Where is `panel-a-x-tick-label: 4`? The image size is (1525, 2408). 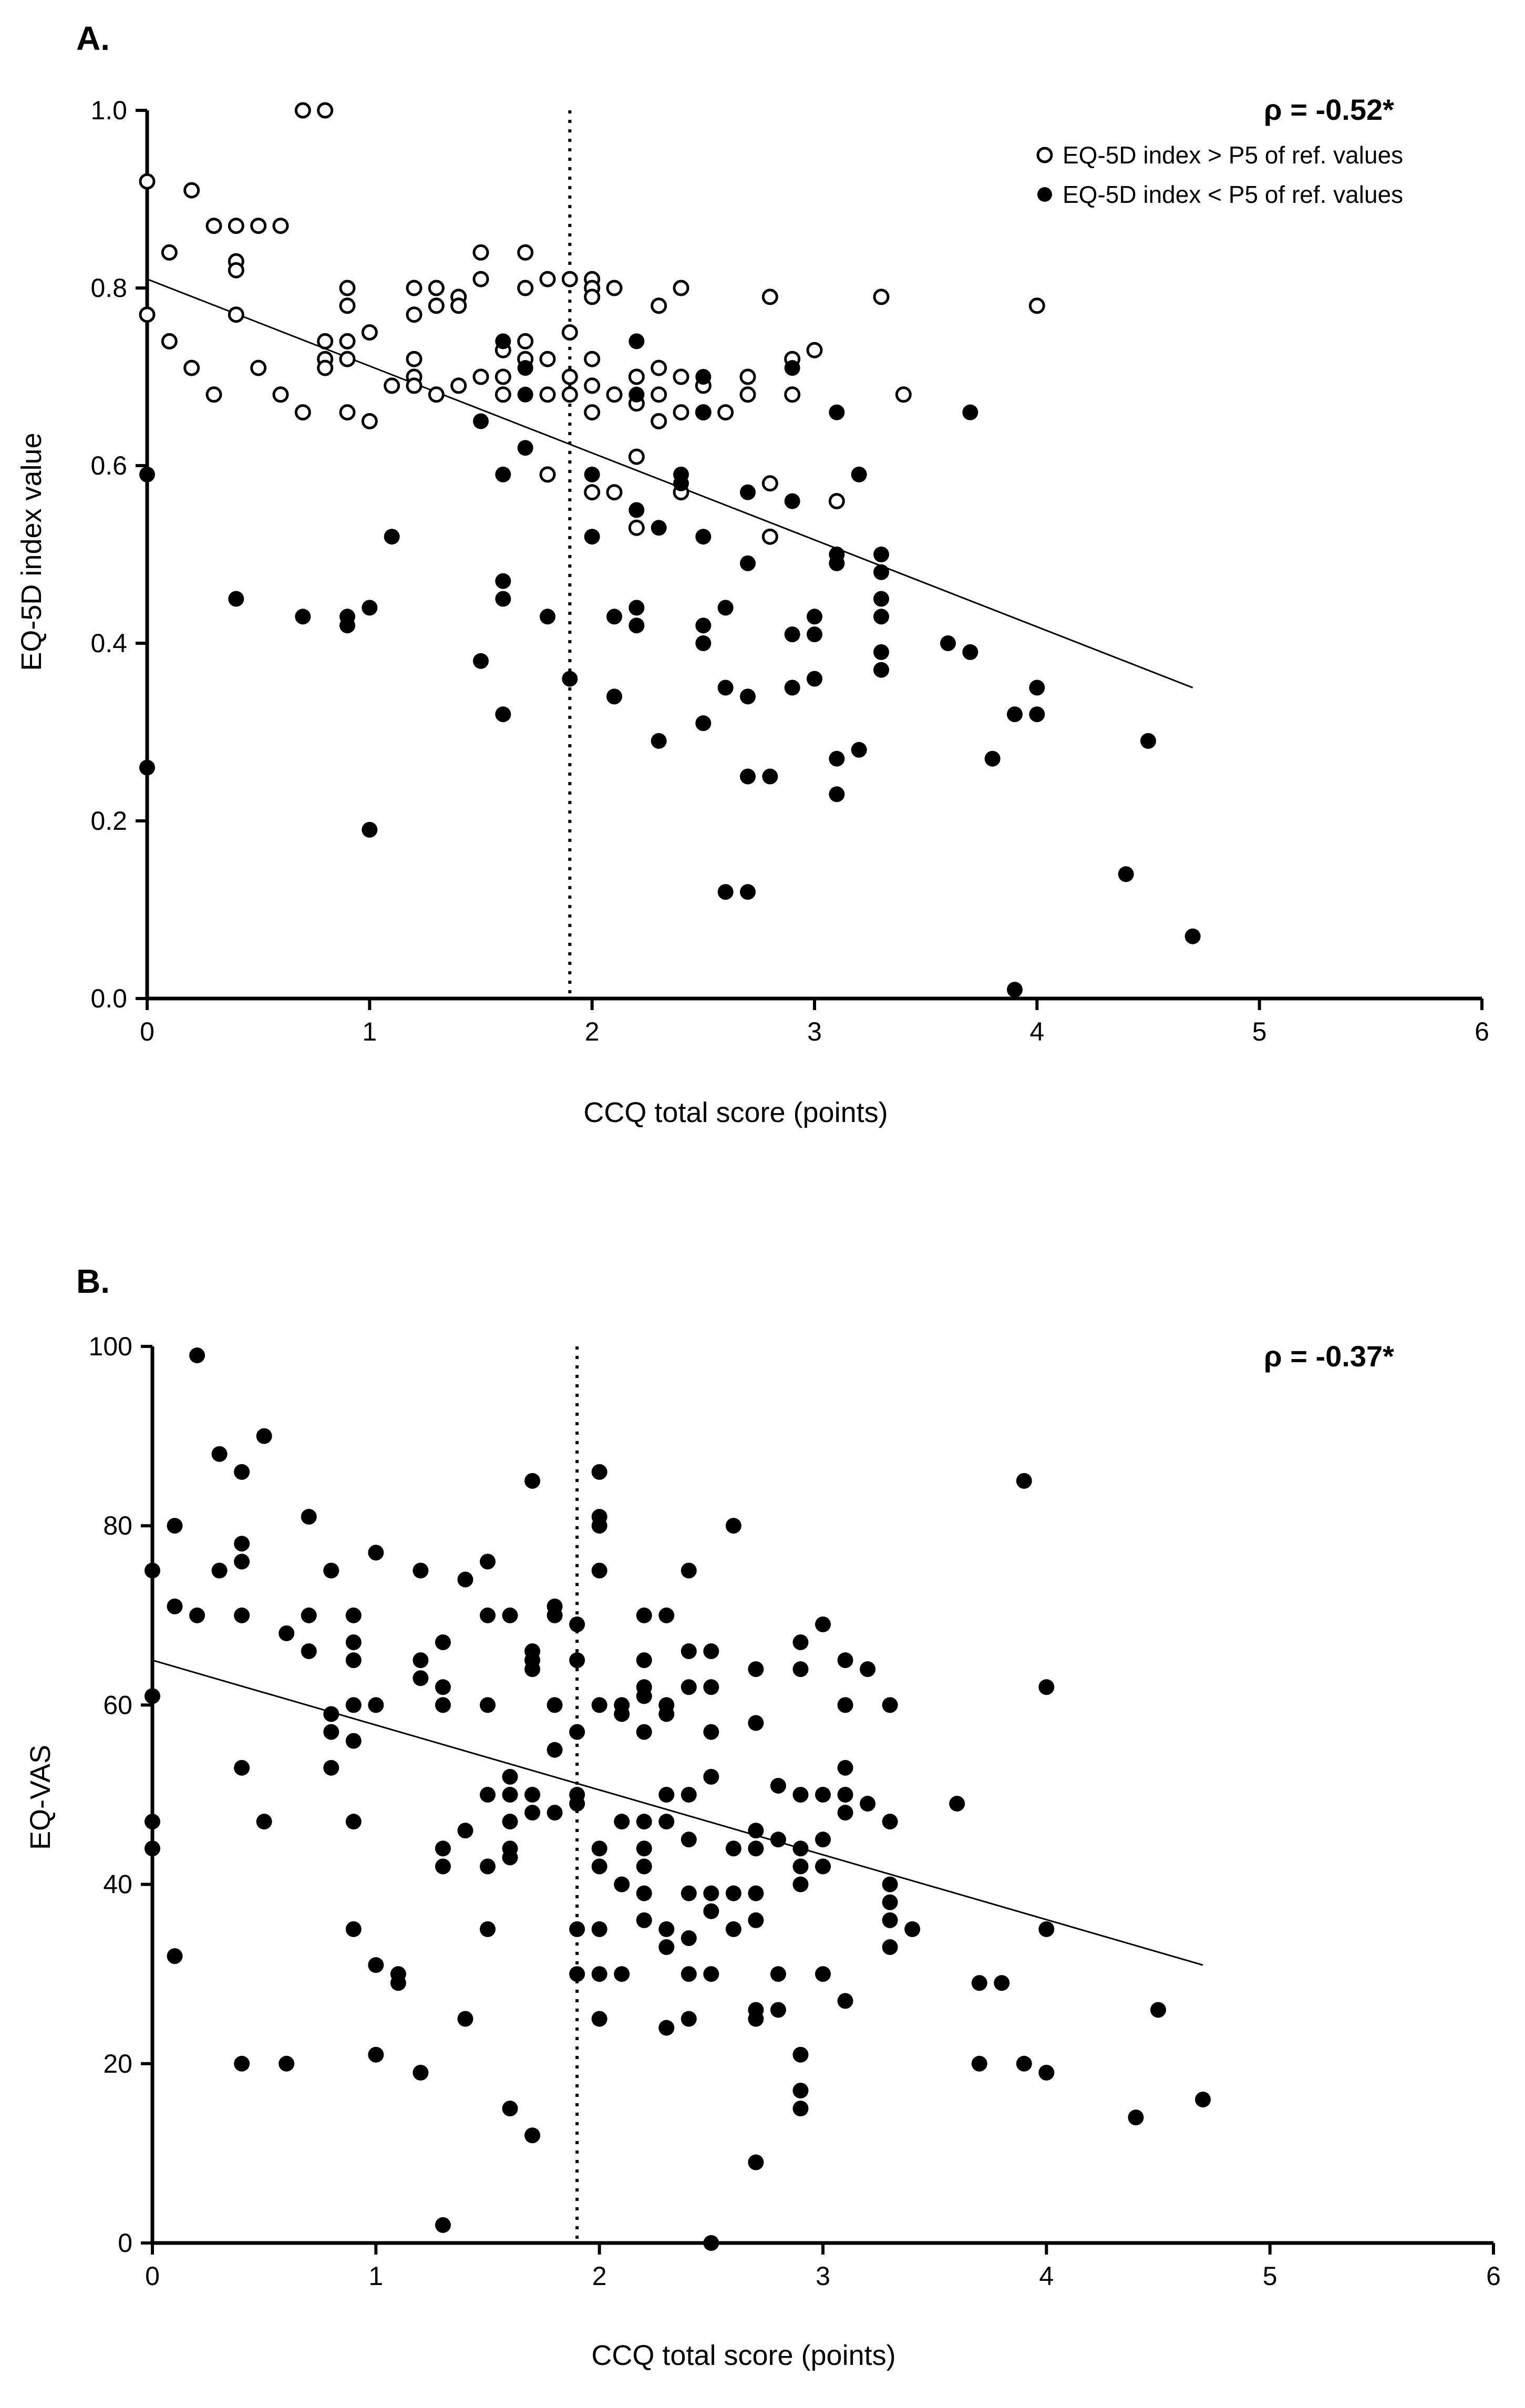 panel-a-x-tick-label: 4 is located at coordinates (1036, 1031).